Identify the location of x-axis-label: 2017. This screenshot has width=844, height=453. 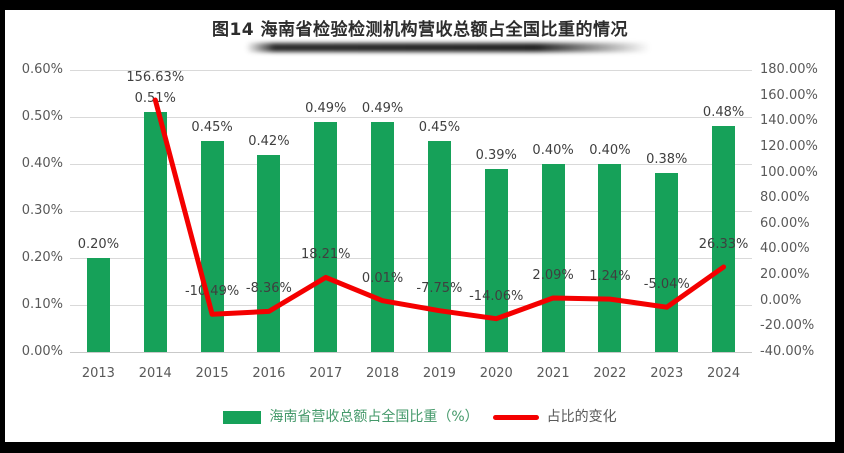
(326, 373).